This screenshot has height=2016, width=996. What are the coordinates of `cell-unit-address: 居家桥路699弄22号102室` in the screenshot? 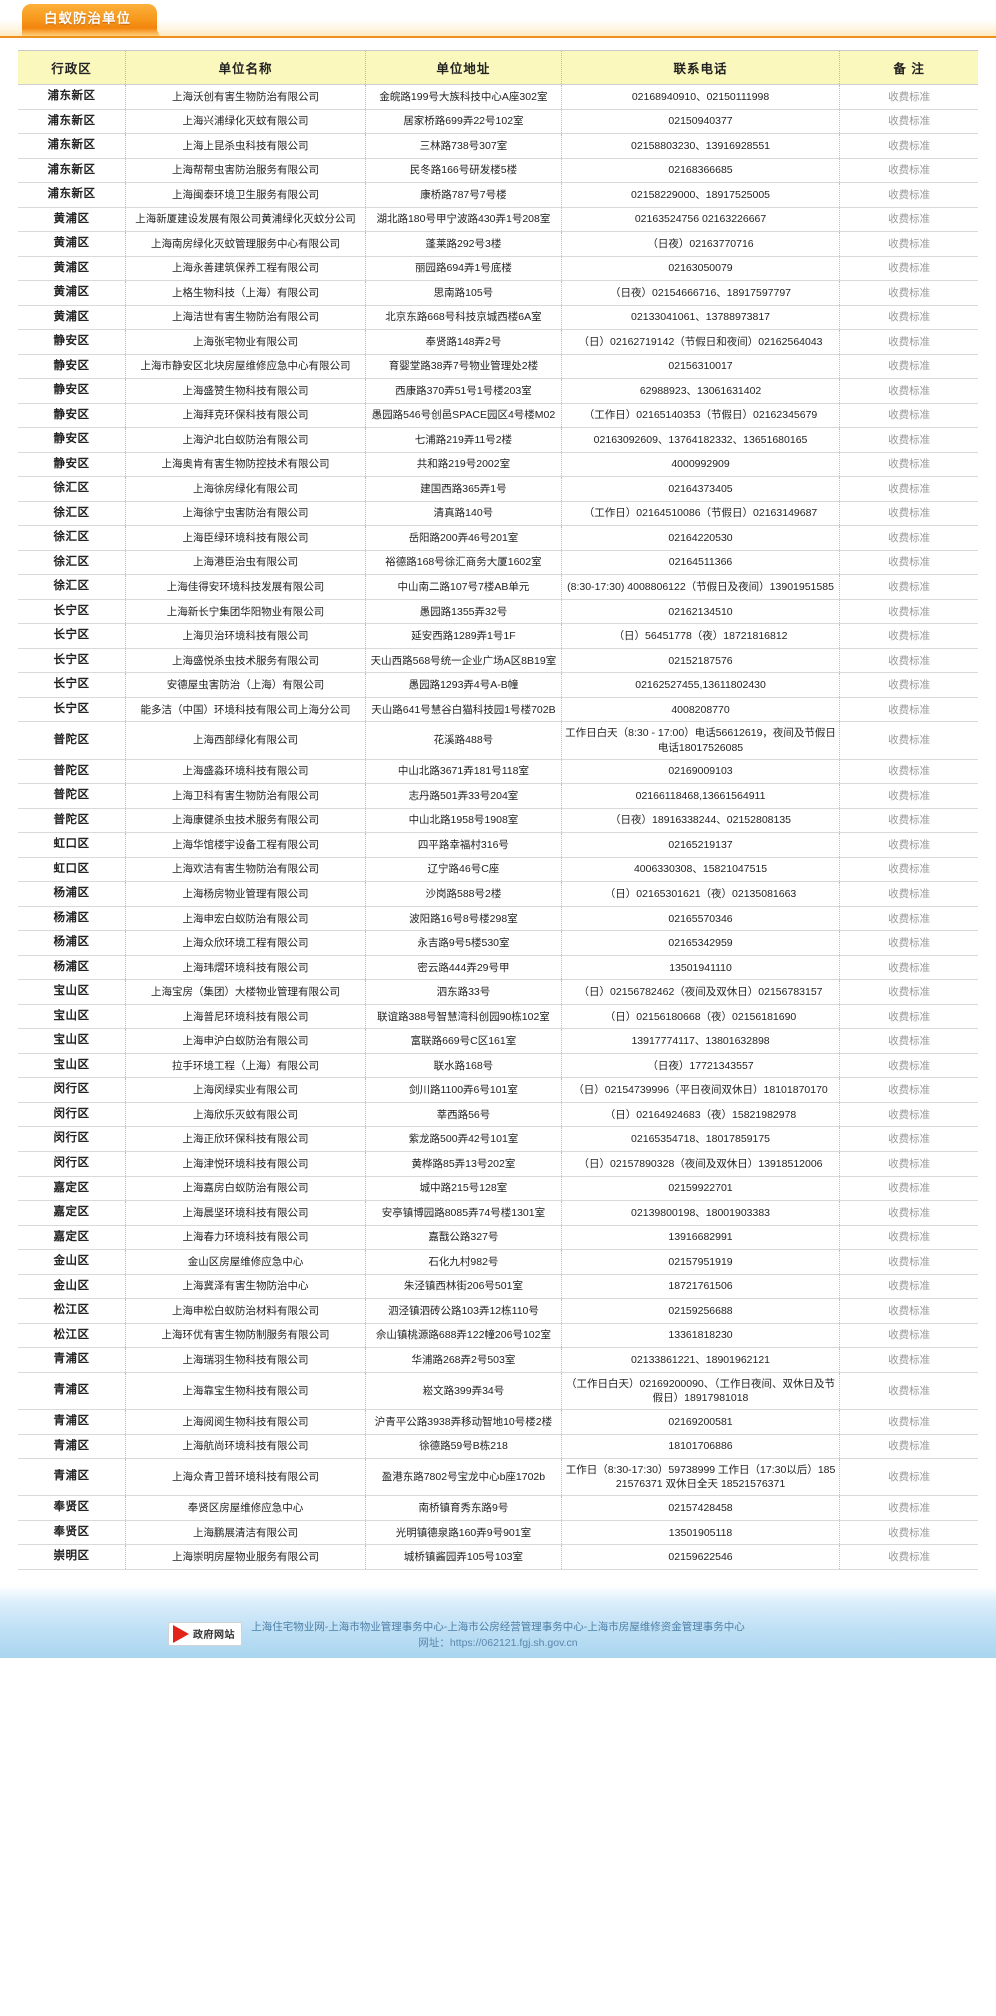 It's located at (463, 122).